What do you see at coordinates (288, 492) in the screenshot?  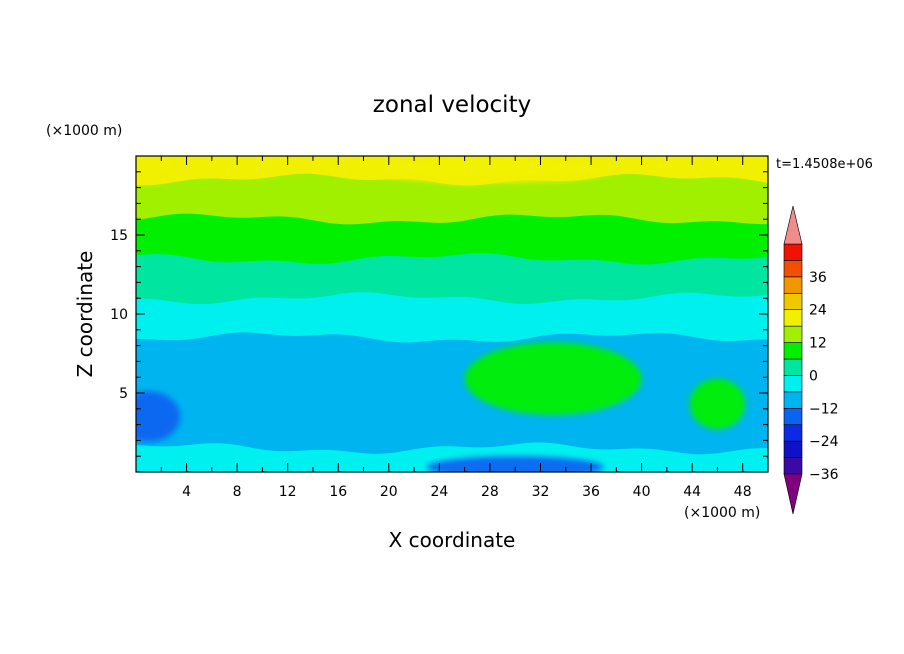 I see `x-tick-label: 12` at bounding box center [288, 492].